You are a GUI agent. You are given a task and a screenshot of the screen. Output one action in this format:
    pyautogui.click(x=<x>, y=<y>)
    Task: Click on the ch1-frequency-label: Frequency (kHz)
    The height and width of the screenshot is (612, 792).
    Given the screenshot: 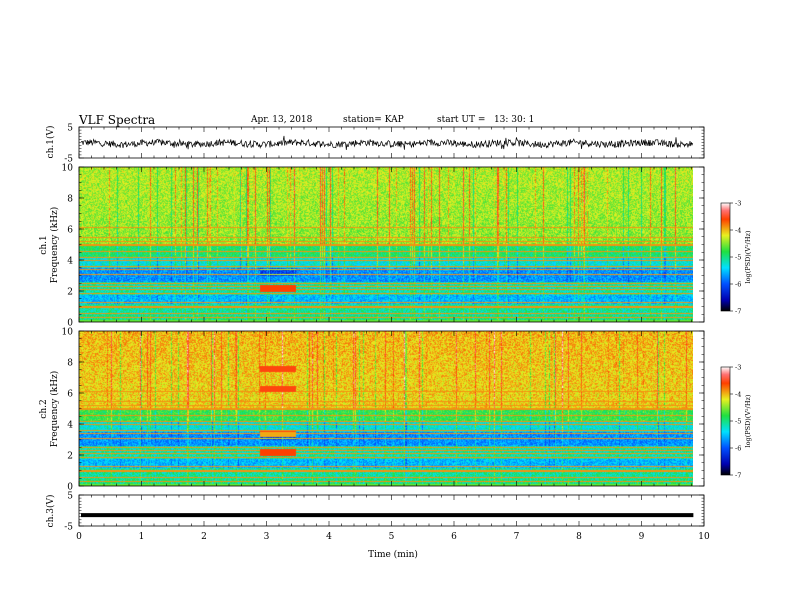 What is the action you would take?
    pyautogui.click(x=54, y=245)
    